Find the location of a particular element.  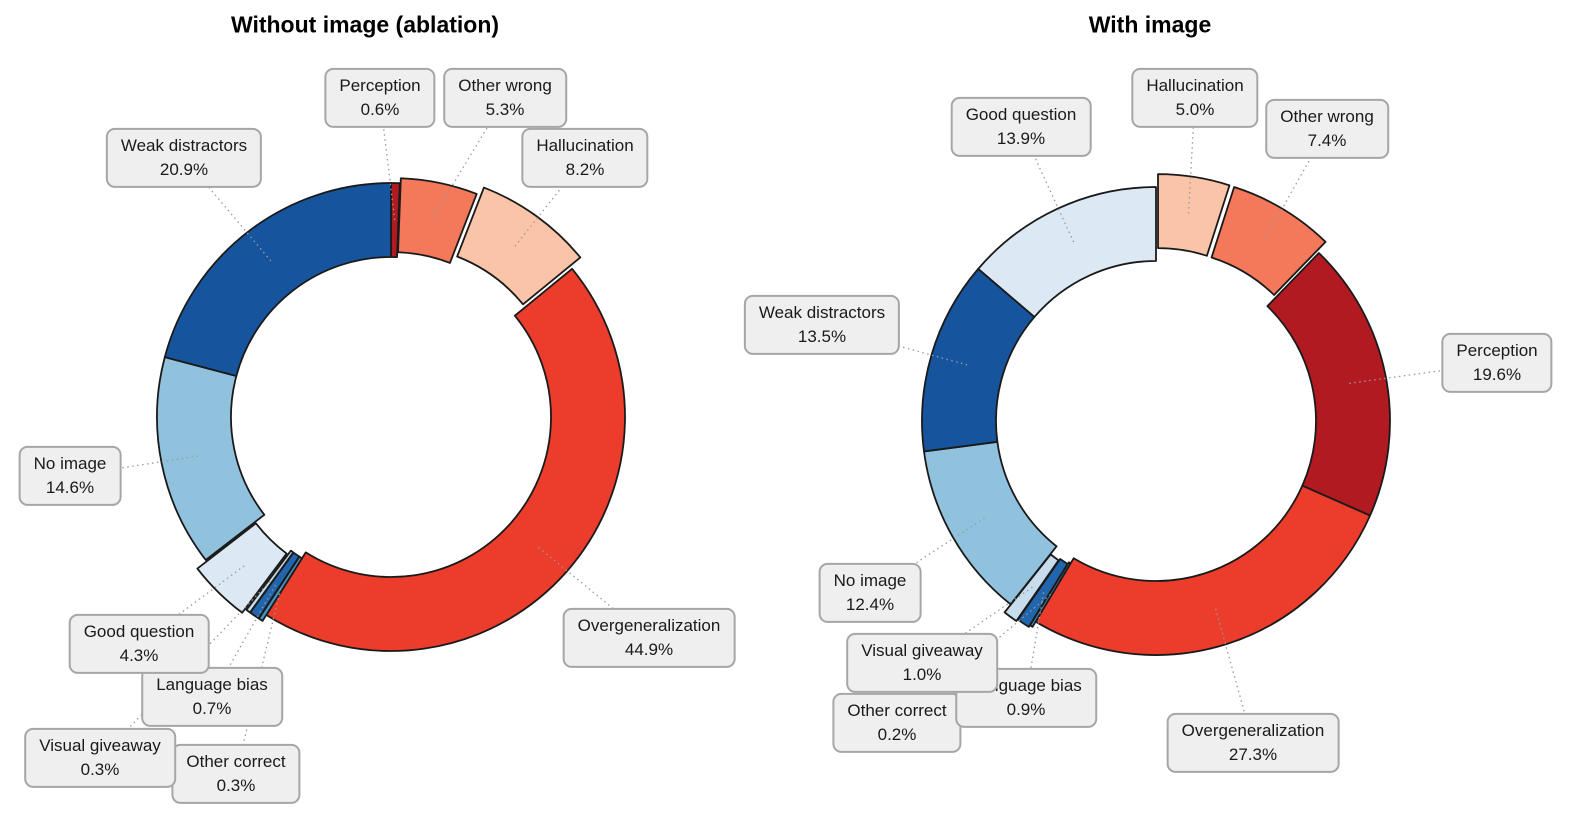

slice-label-value: 44.9% is located at coordinates (649, 649).